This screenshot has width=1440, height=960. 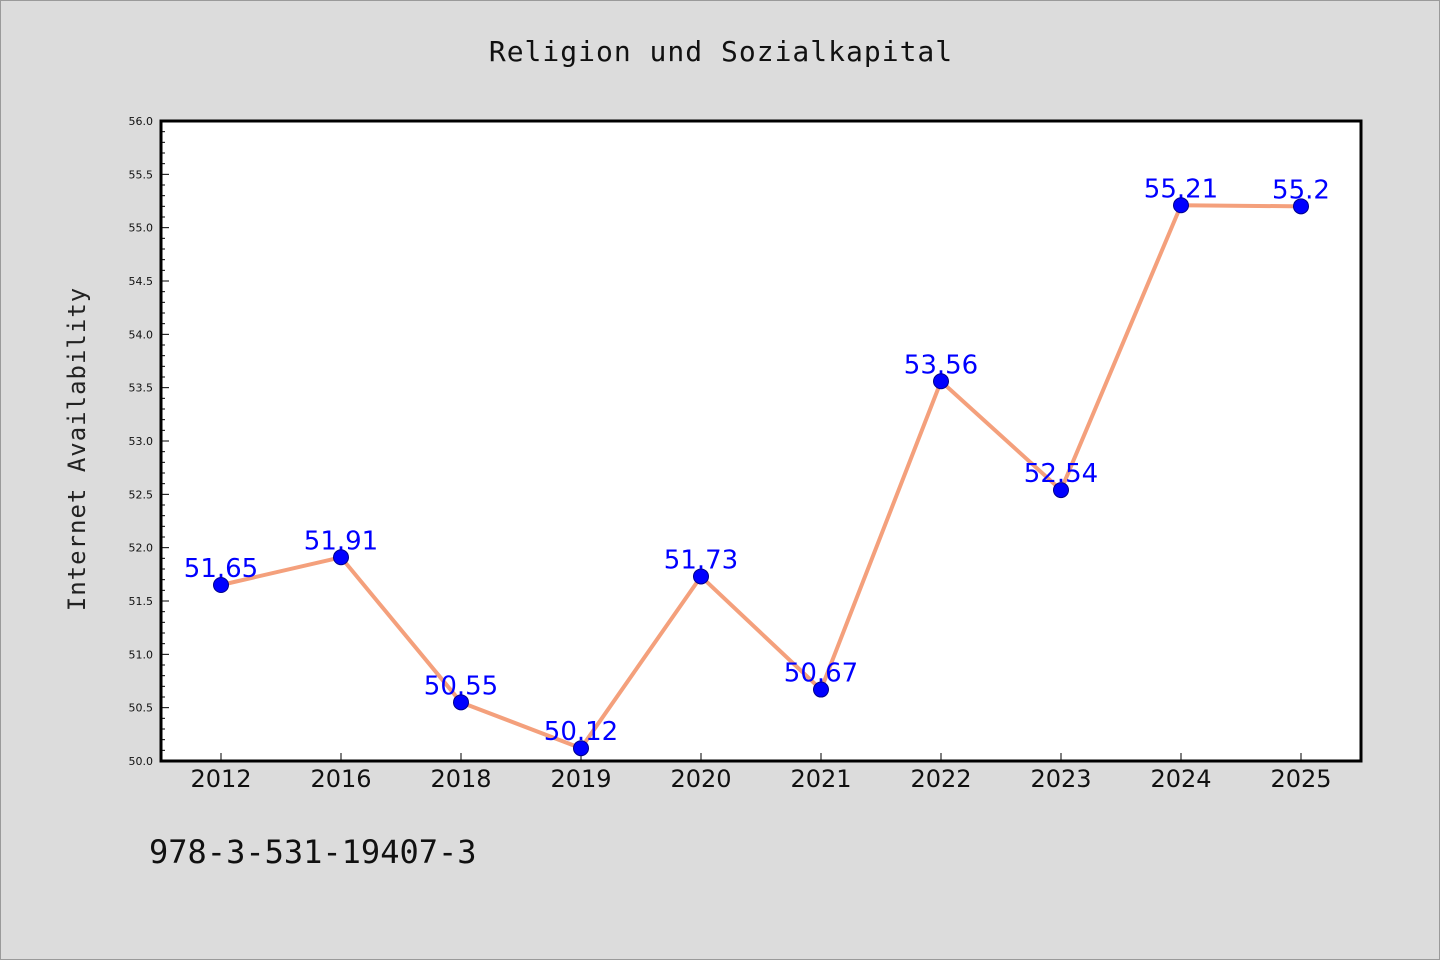 What do you see at coordinates (941, 365) in the screenshot?
I see `data-label: 53.56` at bounding box center [941, 365].